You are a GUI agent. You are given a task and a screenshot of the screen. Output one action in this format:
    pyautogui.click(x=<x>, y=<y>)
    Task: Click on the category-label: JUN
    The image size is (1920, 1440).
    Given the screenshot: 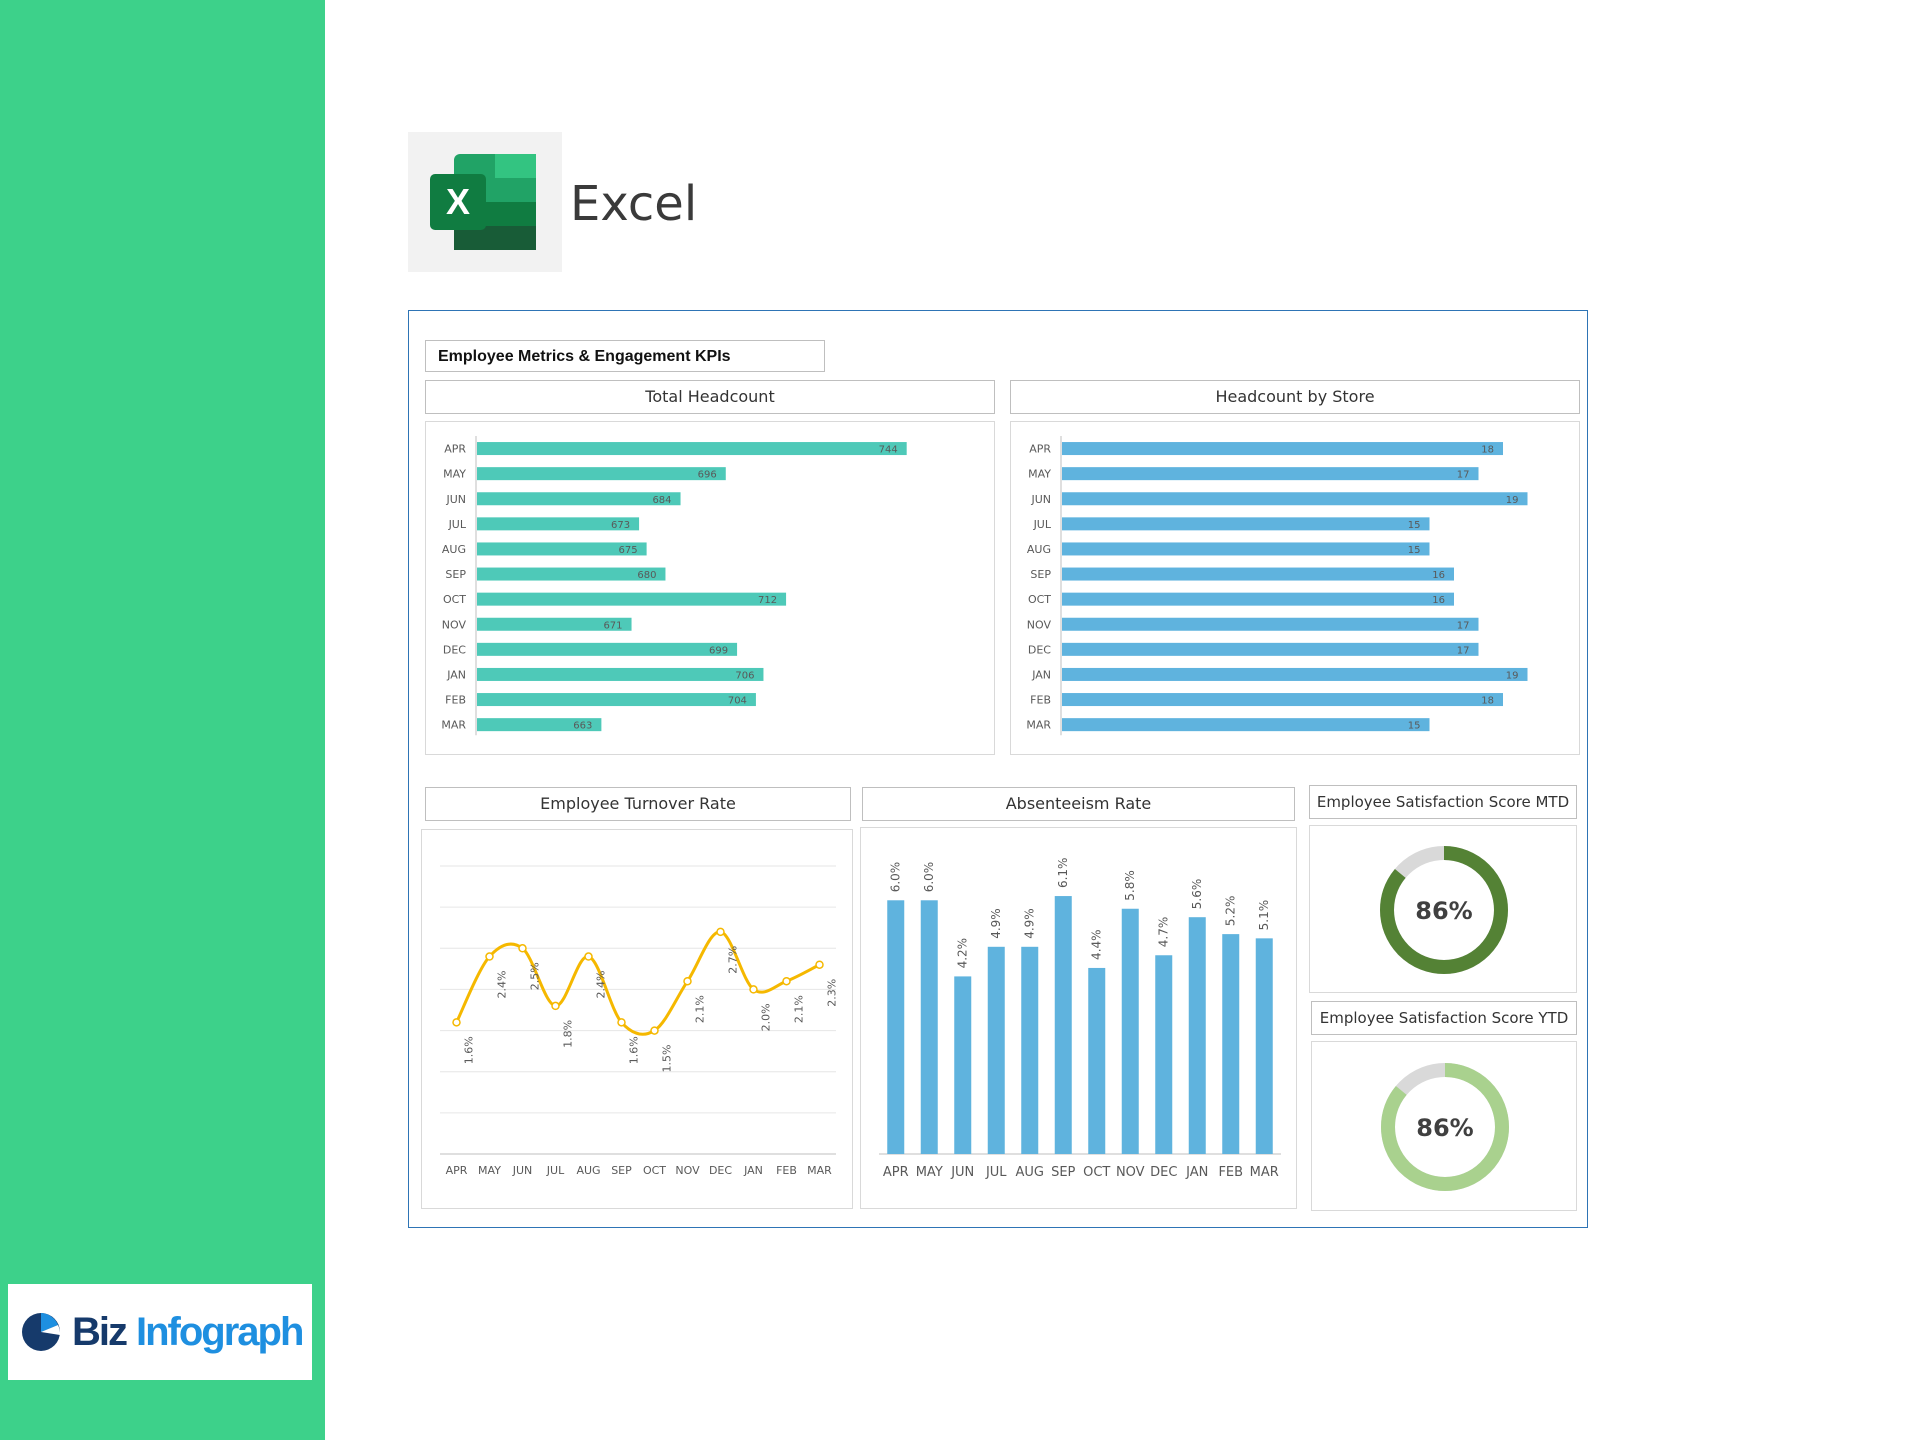 What is the action you would take?
    pyautogui.click(x=1040, y=499)
    